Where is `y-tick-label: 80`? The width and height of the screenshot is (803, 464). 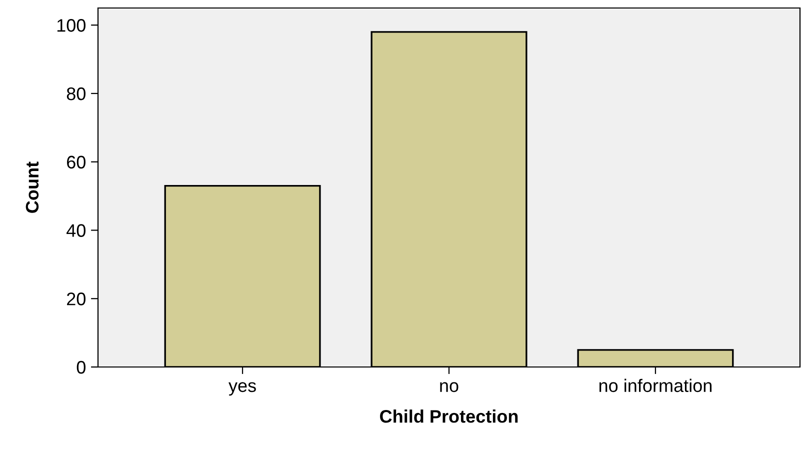
y-tick-label: 80 is located at coordinates (76, 93).